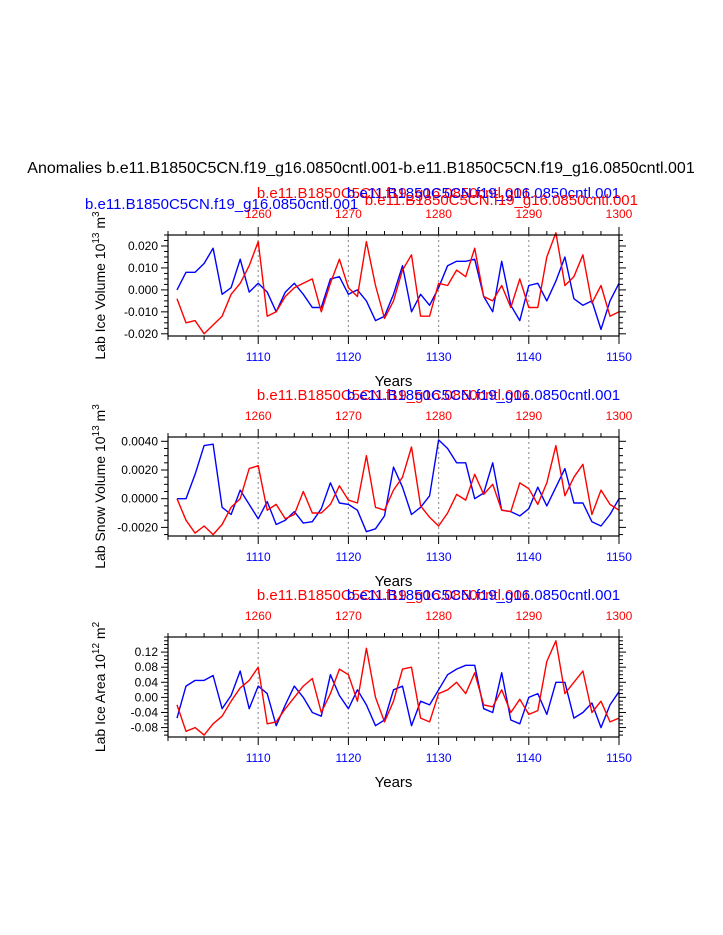  Describe the element at coordinates (147, 682) in the screenshot. I see `y-tick-label: 0.04` at that location.